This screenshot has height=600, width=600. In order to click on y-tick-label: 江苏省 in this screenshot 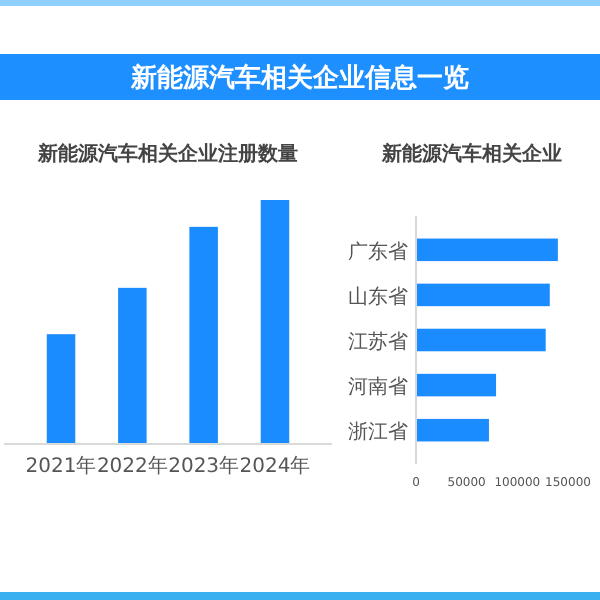, I will do `click(378, 342)`.